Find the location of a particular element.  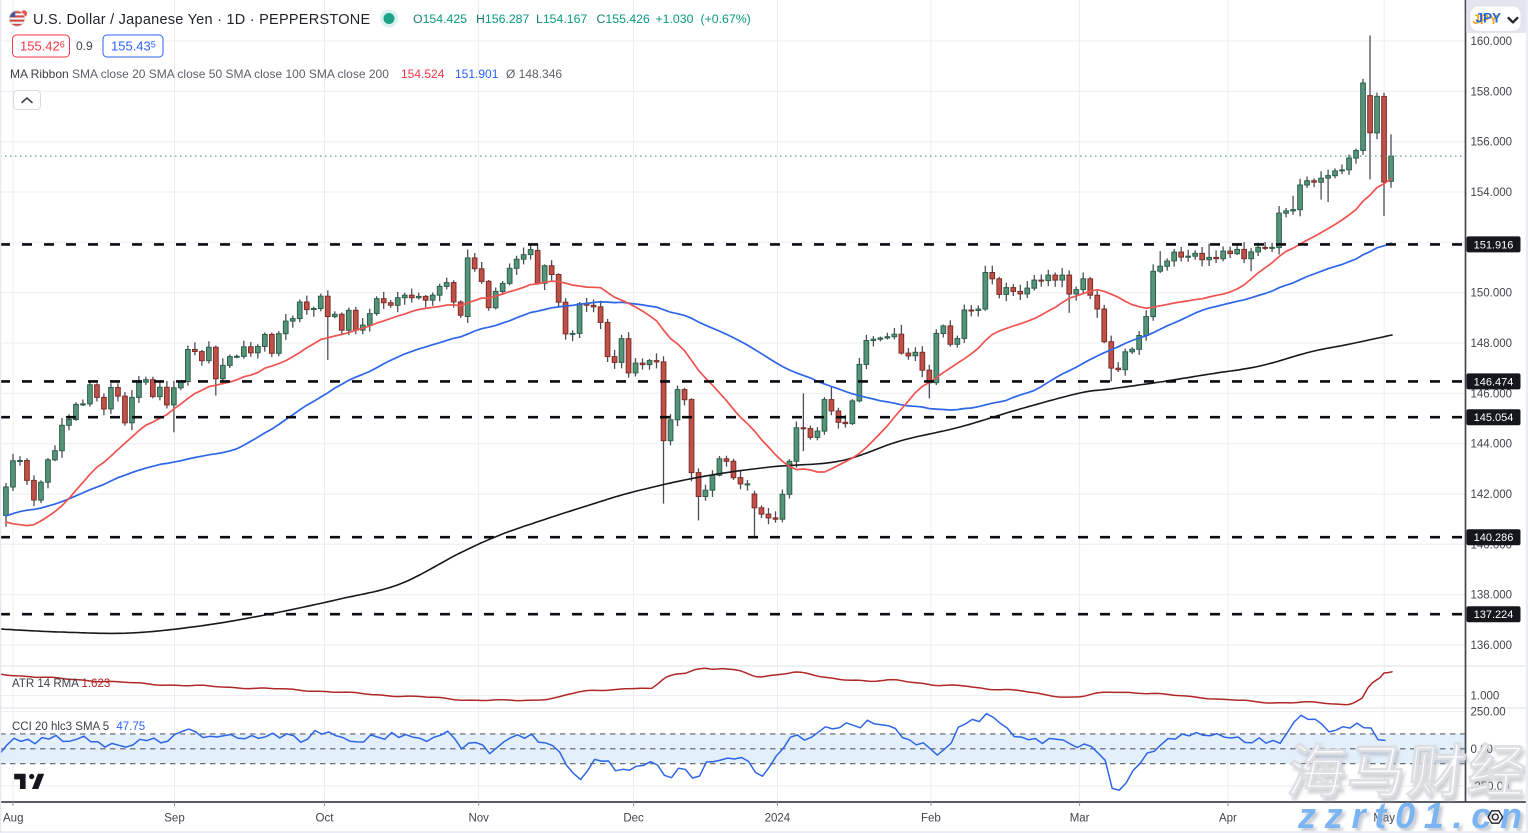

svg-text: 2024 is located at coordinates (778, 819).